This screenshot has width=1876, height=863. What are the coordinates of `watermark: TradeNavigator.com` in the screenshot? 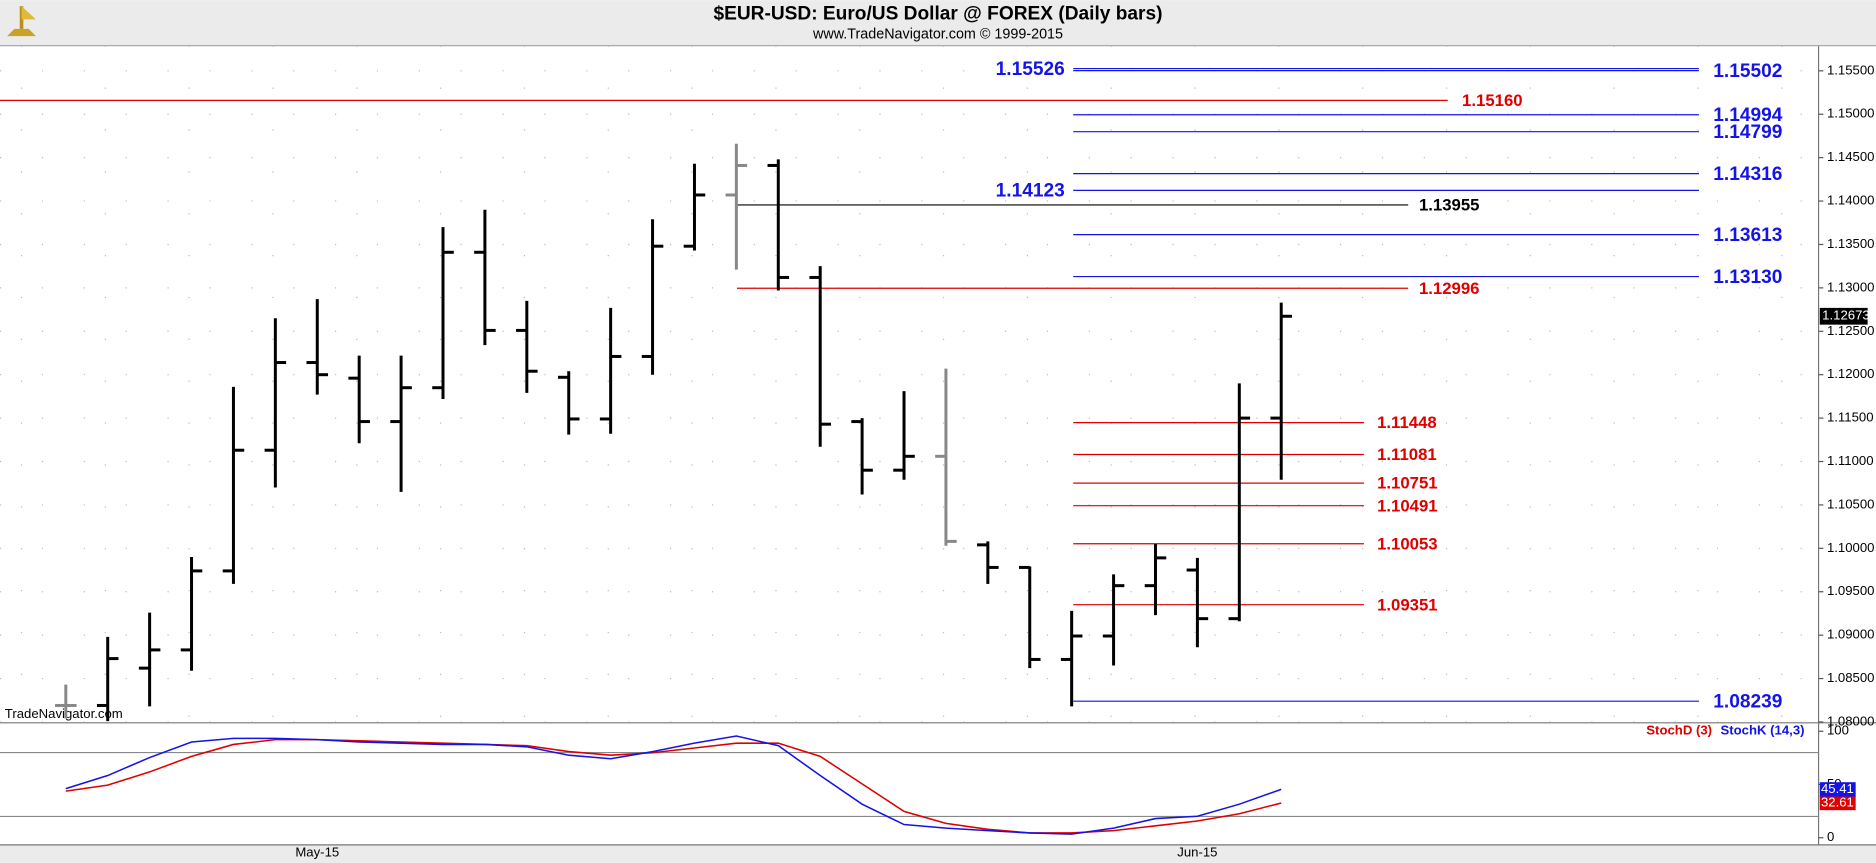 It's located at (64, 713).